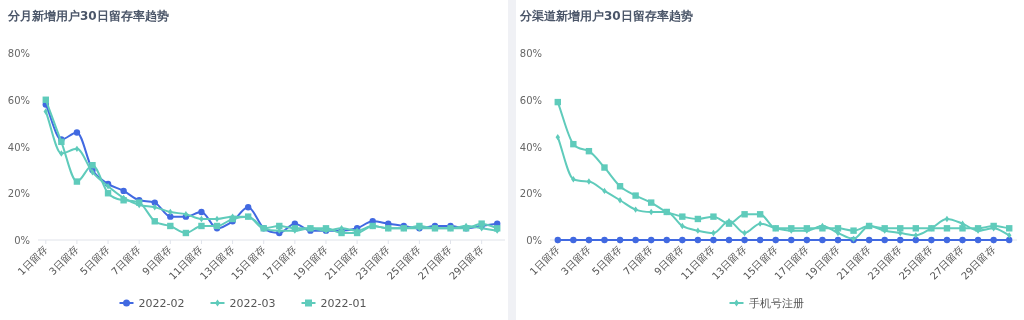 The image size is (1024, 320). Describe the element at coordinates (252, 303) in the screenshot. I see `legend-label: 2022-03` at that location.